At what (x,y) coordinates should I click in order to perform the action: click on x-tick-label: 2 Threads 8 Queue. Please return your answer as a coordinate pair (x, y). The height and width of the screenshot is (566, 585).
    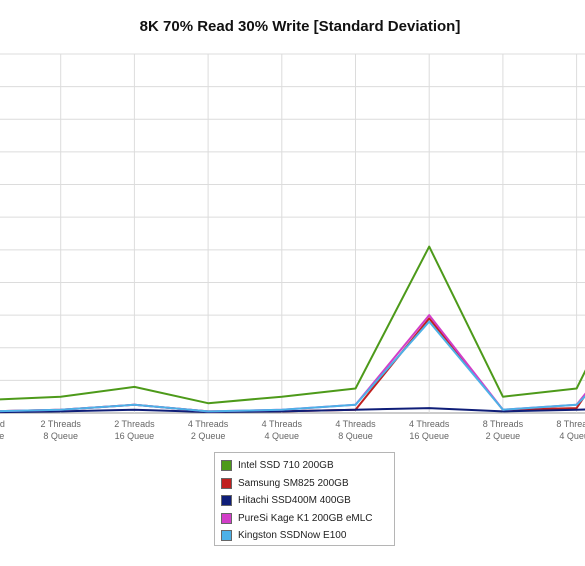
    Looking at the image, I should click on (61, 430).